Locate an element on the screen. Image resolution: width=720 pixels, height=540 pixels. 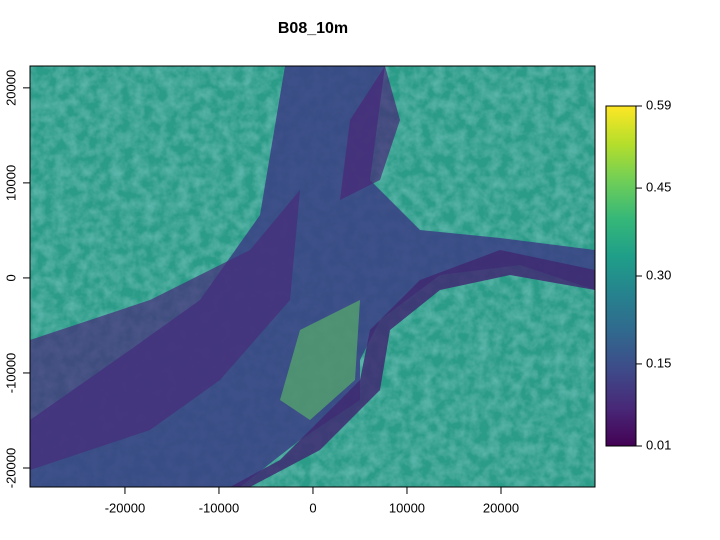
colorbar-tick-label: 0.45 is located at coordinates (658, 187).